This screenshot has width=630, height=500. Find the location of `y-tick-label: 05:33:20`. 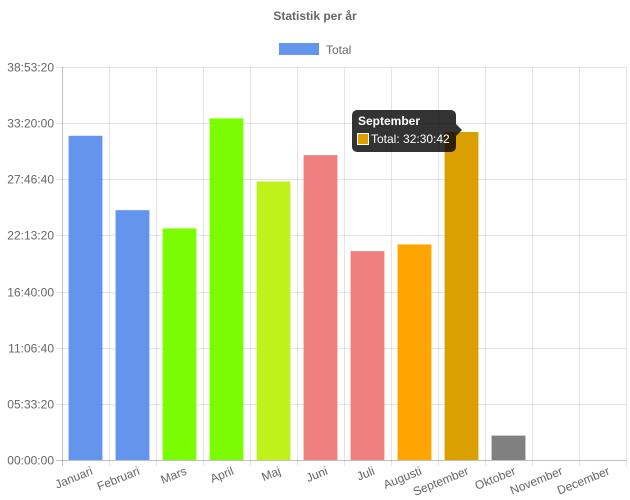

y-tick-label: 05:33:20 is located at coordinates (30, 405).